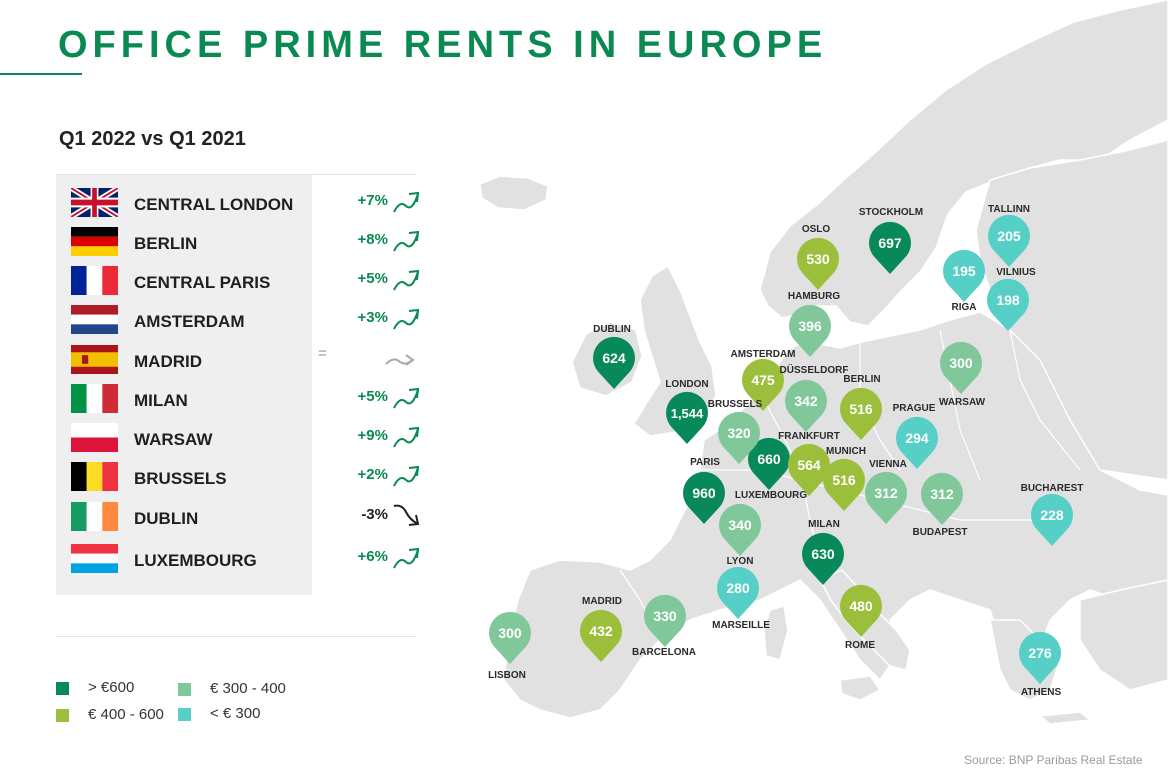  I want to click on city-name: CENTRAL PARIS, so click(202, 282).